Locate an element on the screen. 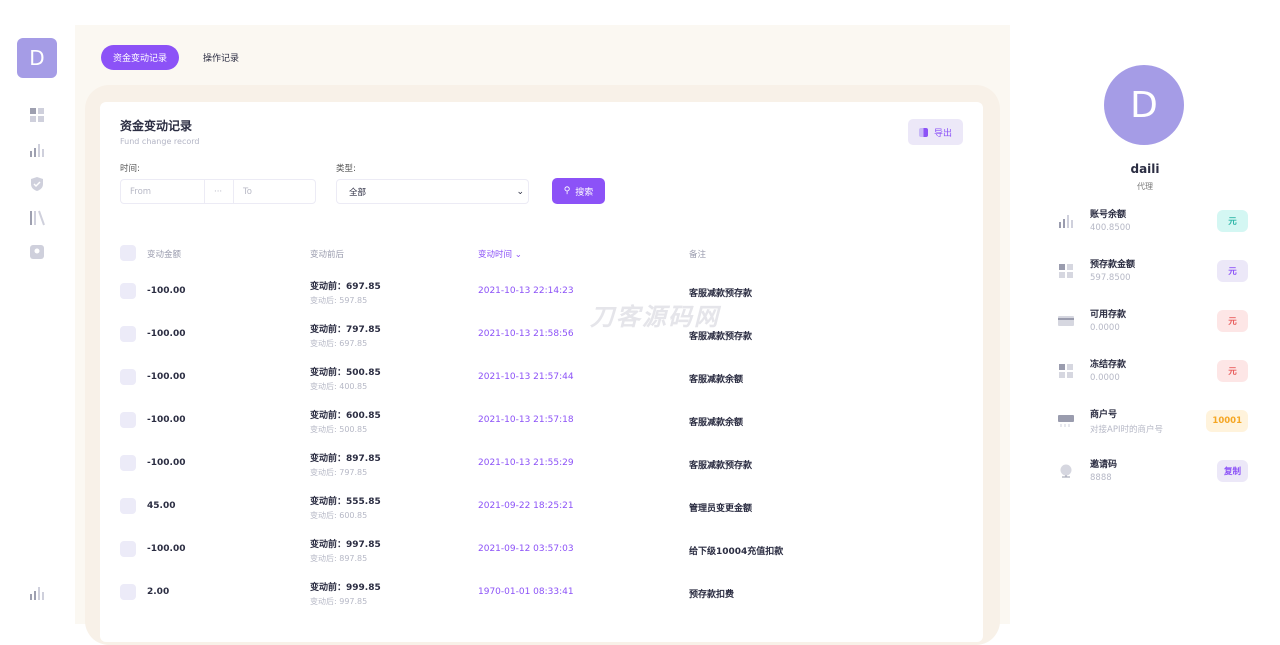 The width and height of the screenshot is (1280, 645). user-role: 代理 is located at coordinates (1145, 186).